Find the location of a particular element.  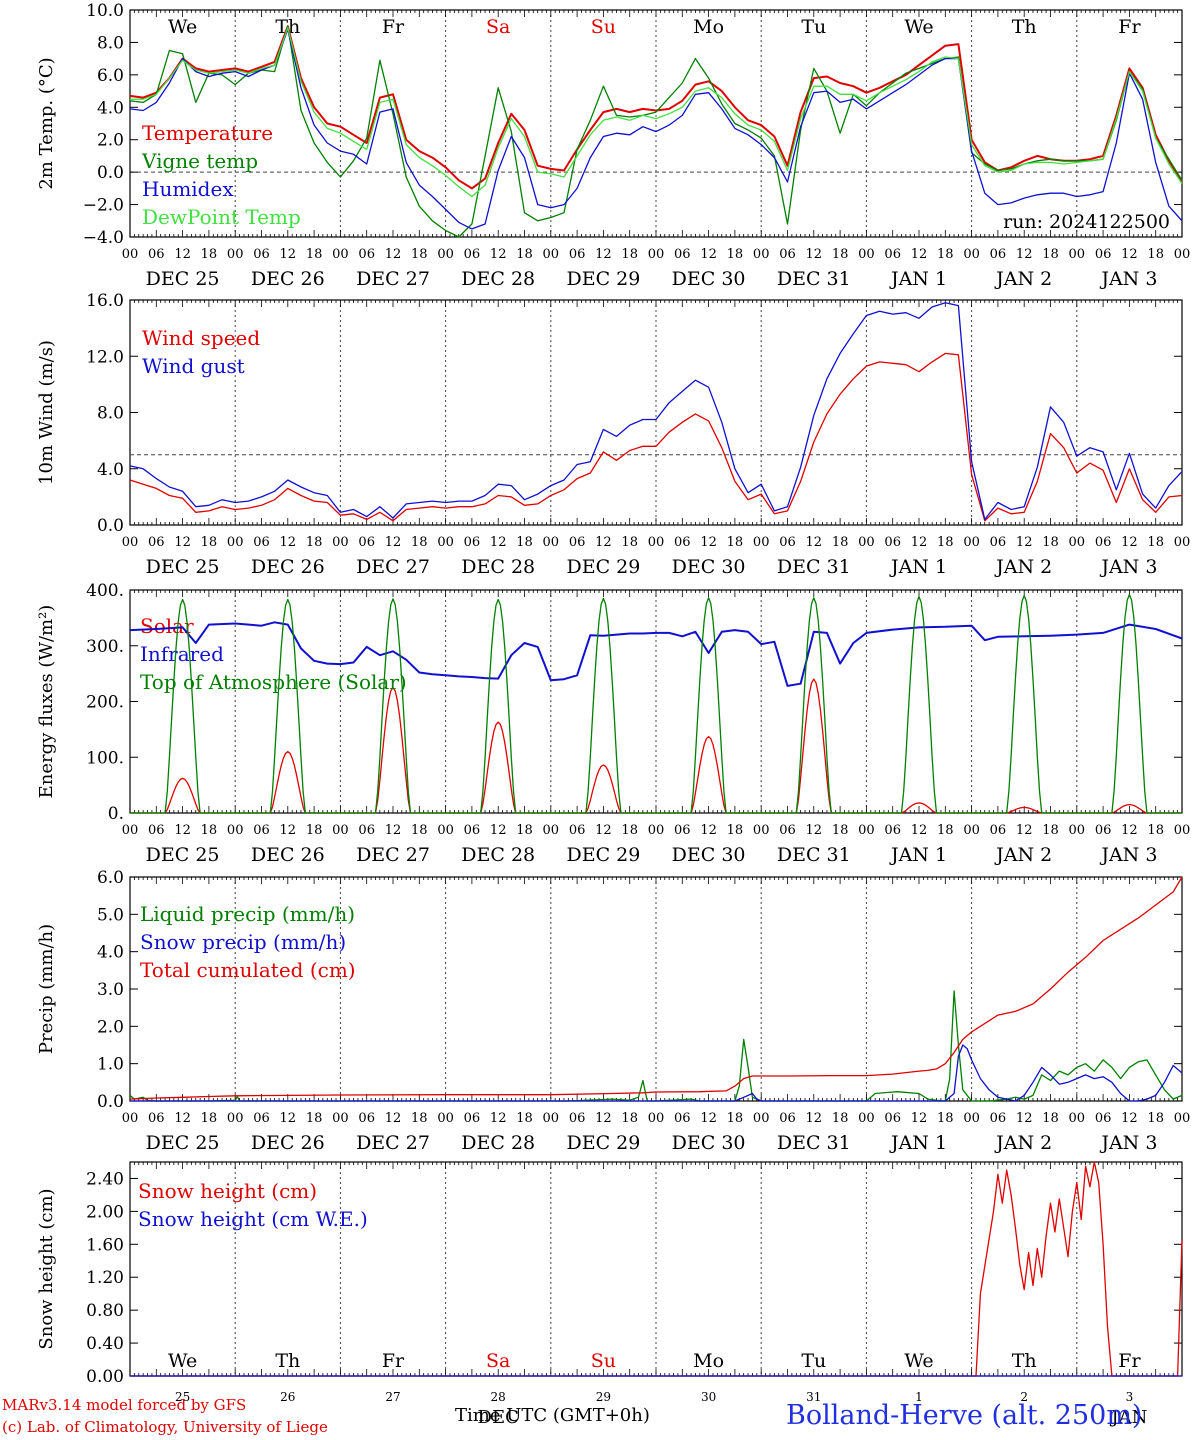

y-tick-label: 0.0 is located at coordinates (110, 526).